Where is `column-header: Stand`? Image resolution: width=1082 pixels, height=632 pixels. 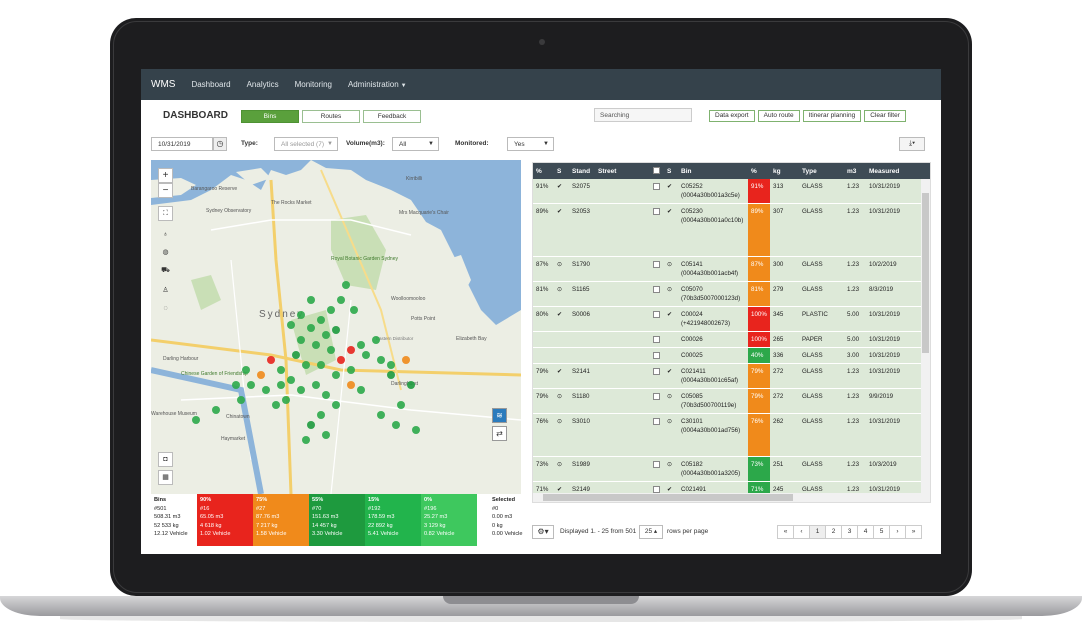
column-header: Stand is located at coordinates (581, 171).